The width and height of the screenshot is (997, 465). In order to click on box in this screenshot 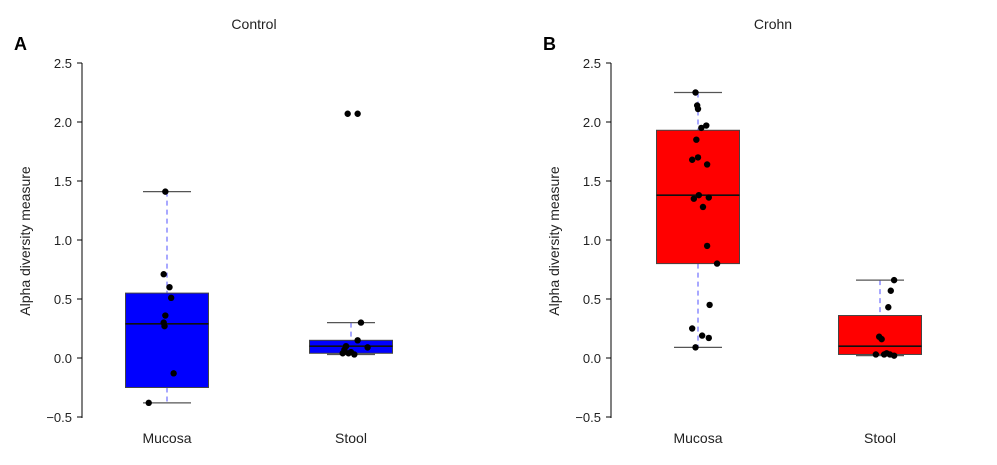, I will do `click(167, 340)`.